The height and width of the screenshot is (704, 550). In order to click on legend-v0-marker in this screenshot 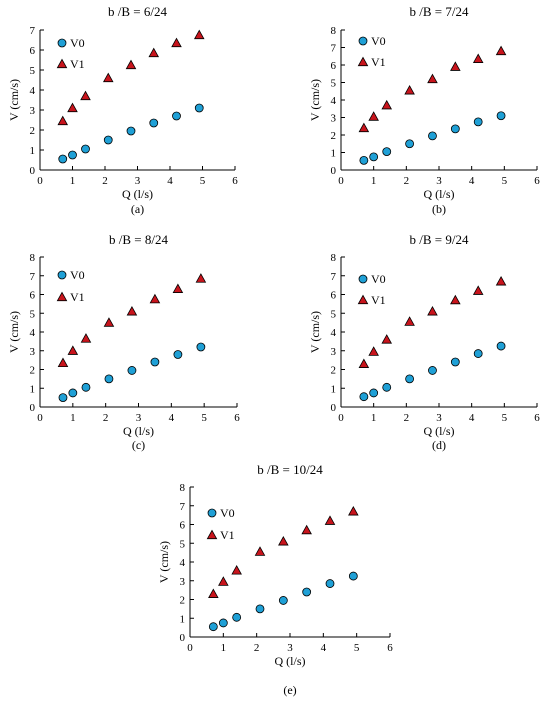, I will do `click(62, 275)`.